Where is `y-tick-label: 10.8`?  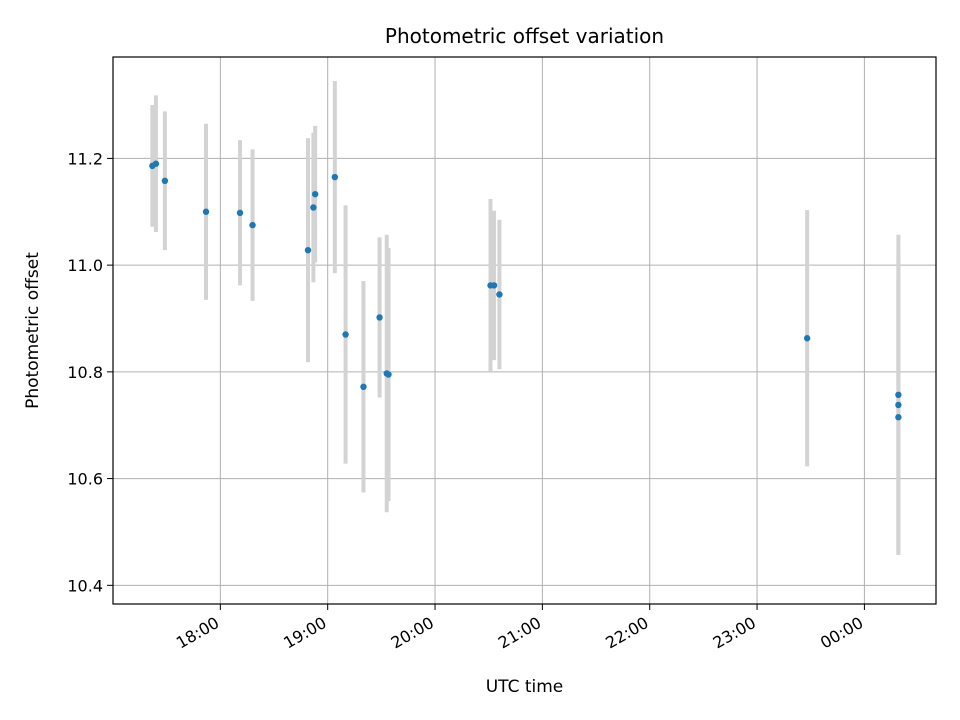
y-tick-label: 10.8 is located at coordinates (85, 372).